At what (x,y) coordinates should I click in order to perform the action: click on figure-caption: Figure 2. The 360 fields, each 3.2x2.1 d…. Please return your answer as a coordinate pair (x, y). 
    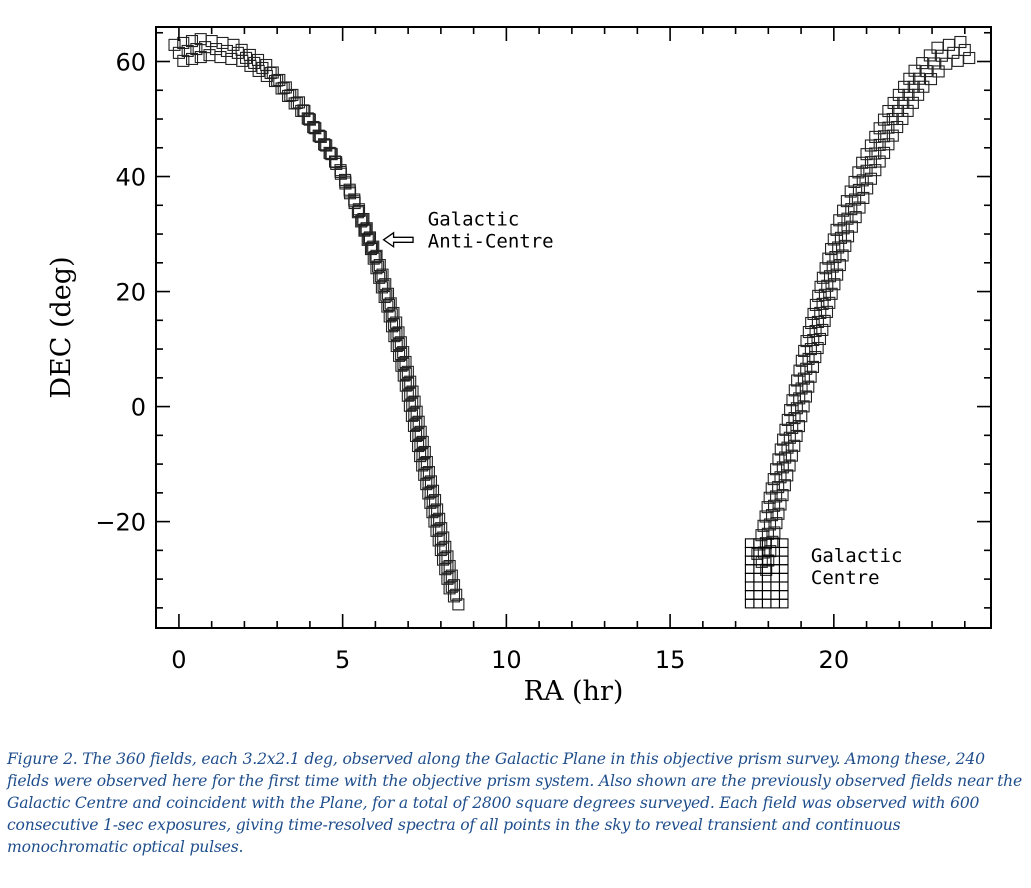
    Looking at the image, I should click on (515, 803).